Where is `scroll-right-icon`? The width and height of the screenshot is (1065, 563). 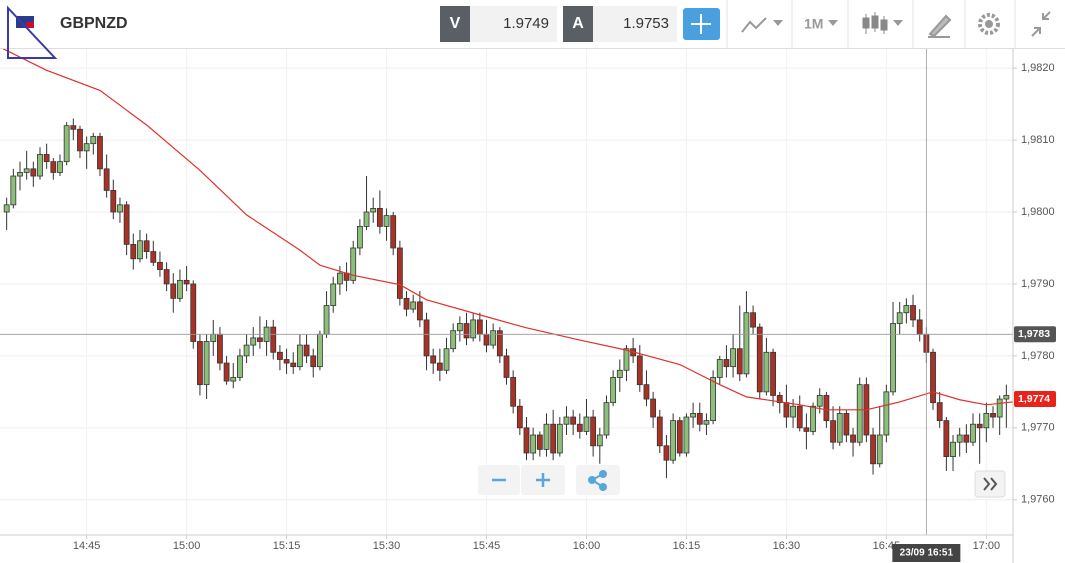 scroll-right-icon is located at coordinates (990, 484).